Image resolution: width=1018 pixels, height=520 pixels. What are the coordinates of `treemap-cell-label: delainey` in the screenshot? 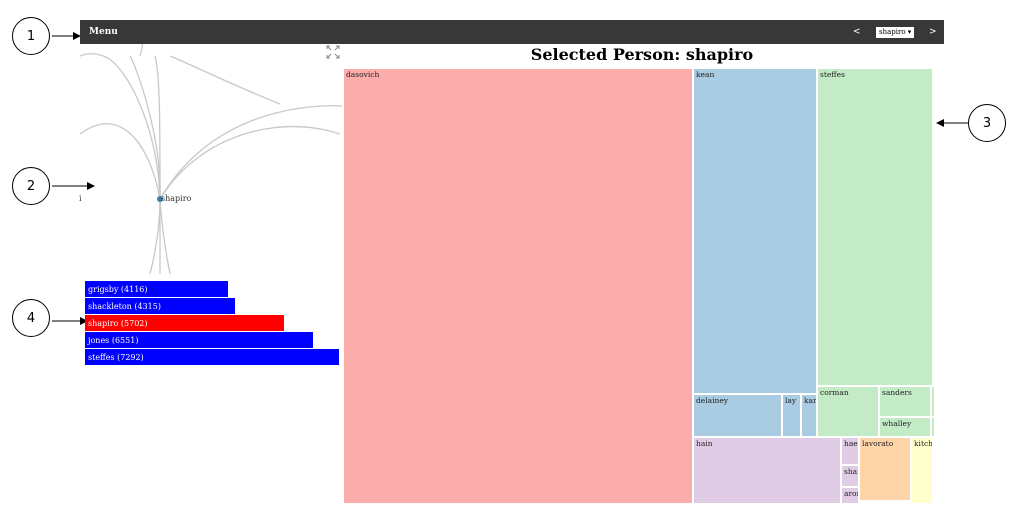 It's located at (712, 400).